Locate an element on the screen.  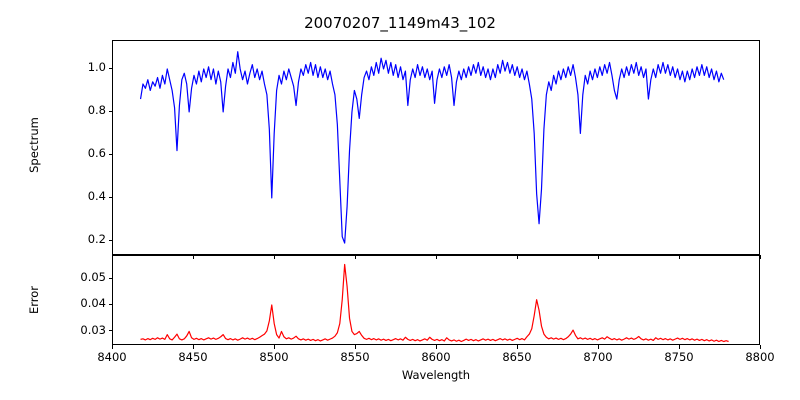
y-tick-label: 0.2 is located at coordinates (96, 239).